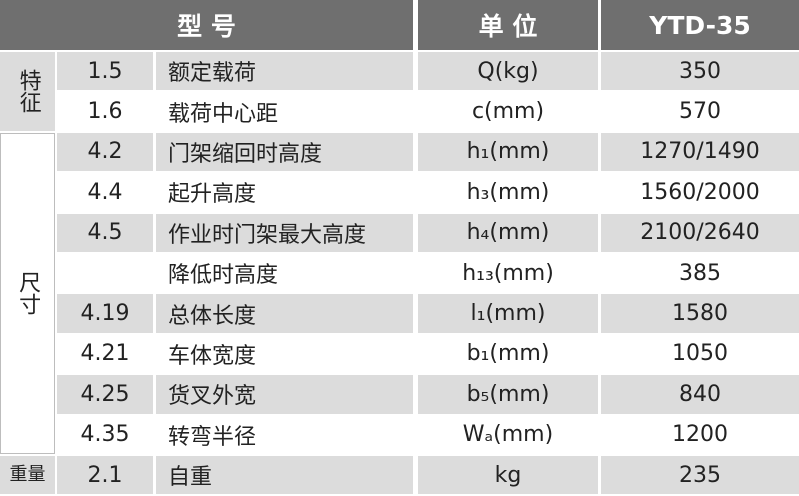  What do you see at coordinates (27, 293) in the screenshot?
I see `group-label: 尺寸` at bounding box center [27, 293].